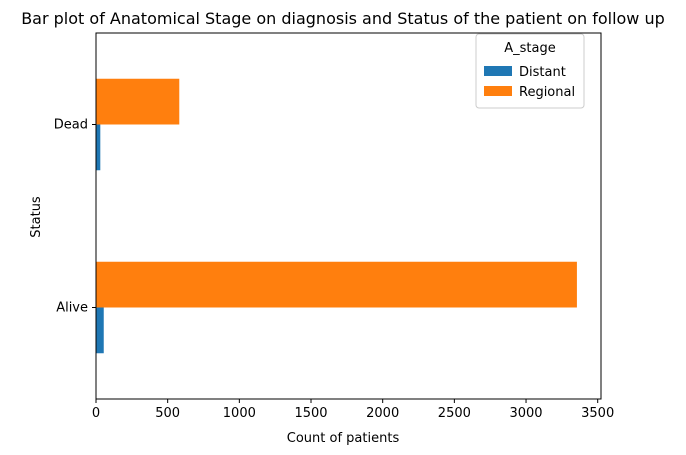 The image size is (686, 455). I want to click on bar-alive-distant, so click(100, 330).